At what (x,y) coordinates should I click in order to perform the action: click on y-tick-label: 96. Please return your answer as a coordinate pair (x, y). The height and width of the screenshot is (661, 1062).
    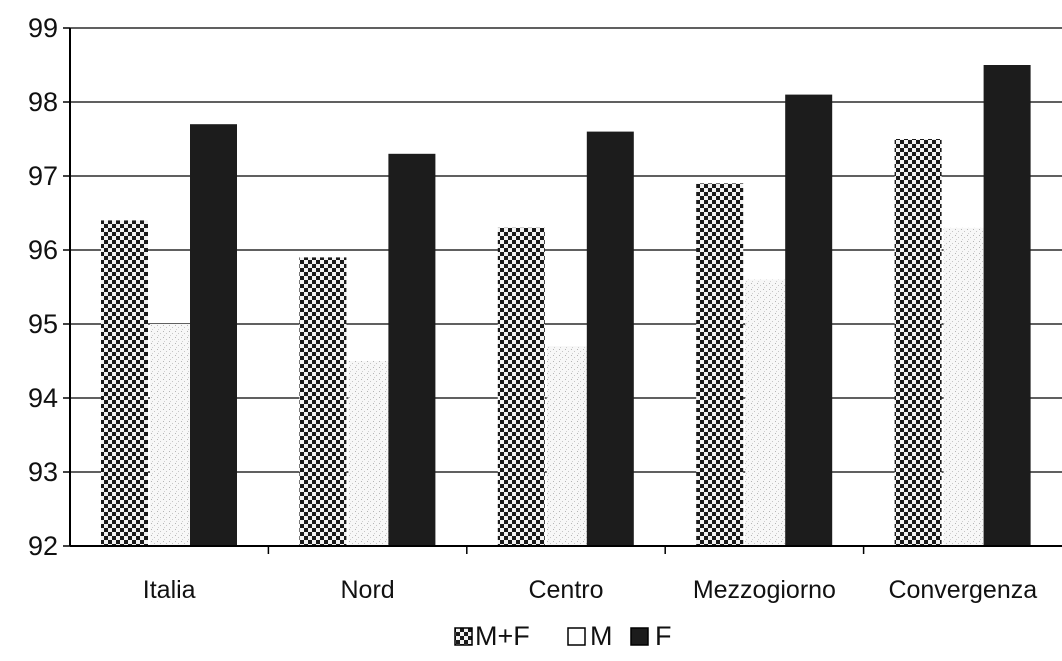
    Looking at the image, I should click on (43, 250).